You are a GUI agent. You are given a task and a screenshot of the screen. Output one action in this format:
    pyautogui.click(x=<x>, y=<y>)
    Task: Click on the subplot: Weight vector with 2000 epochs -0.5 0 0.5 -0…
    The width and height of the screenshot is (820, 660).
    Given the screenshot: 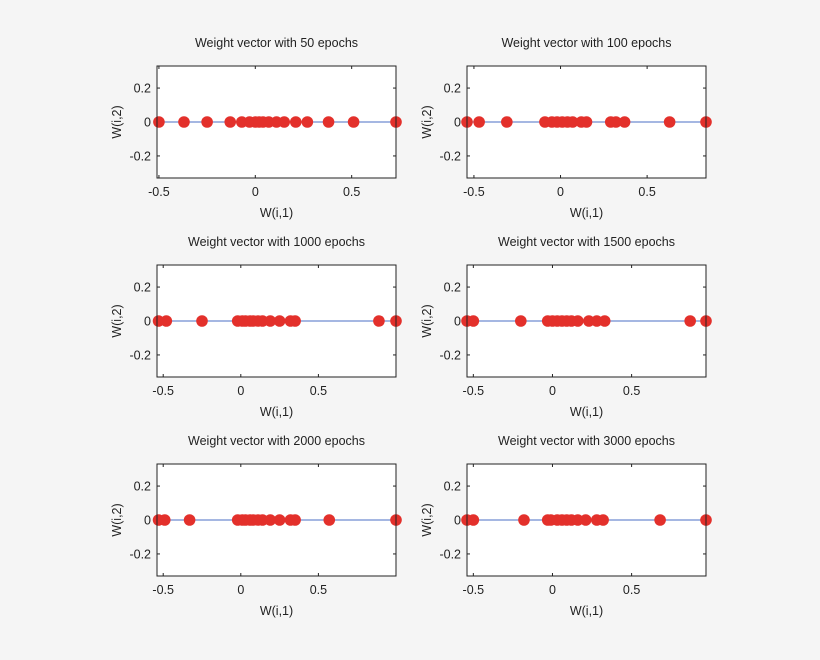 What is the action you would take?
    pyautogui.click(x=256, y=526)
    